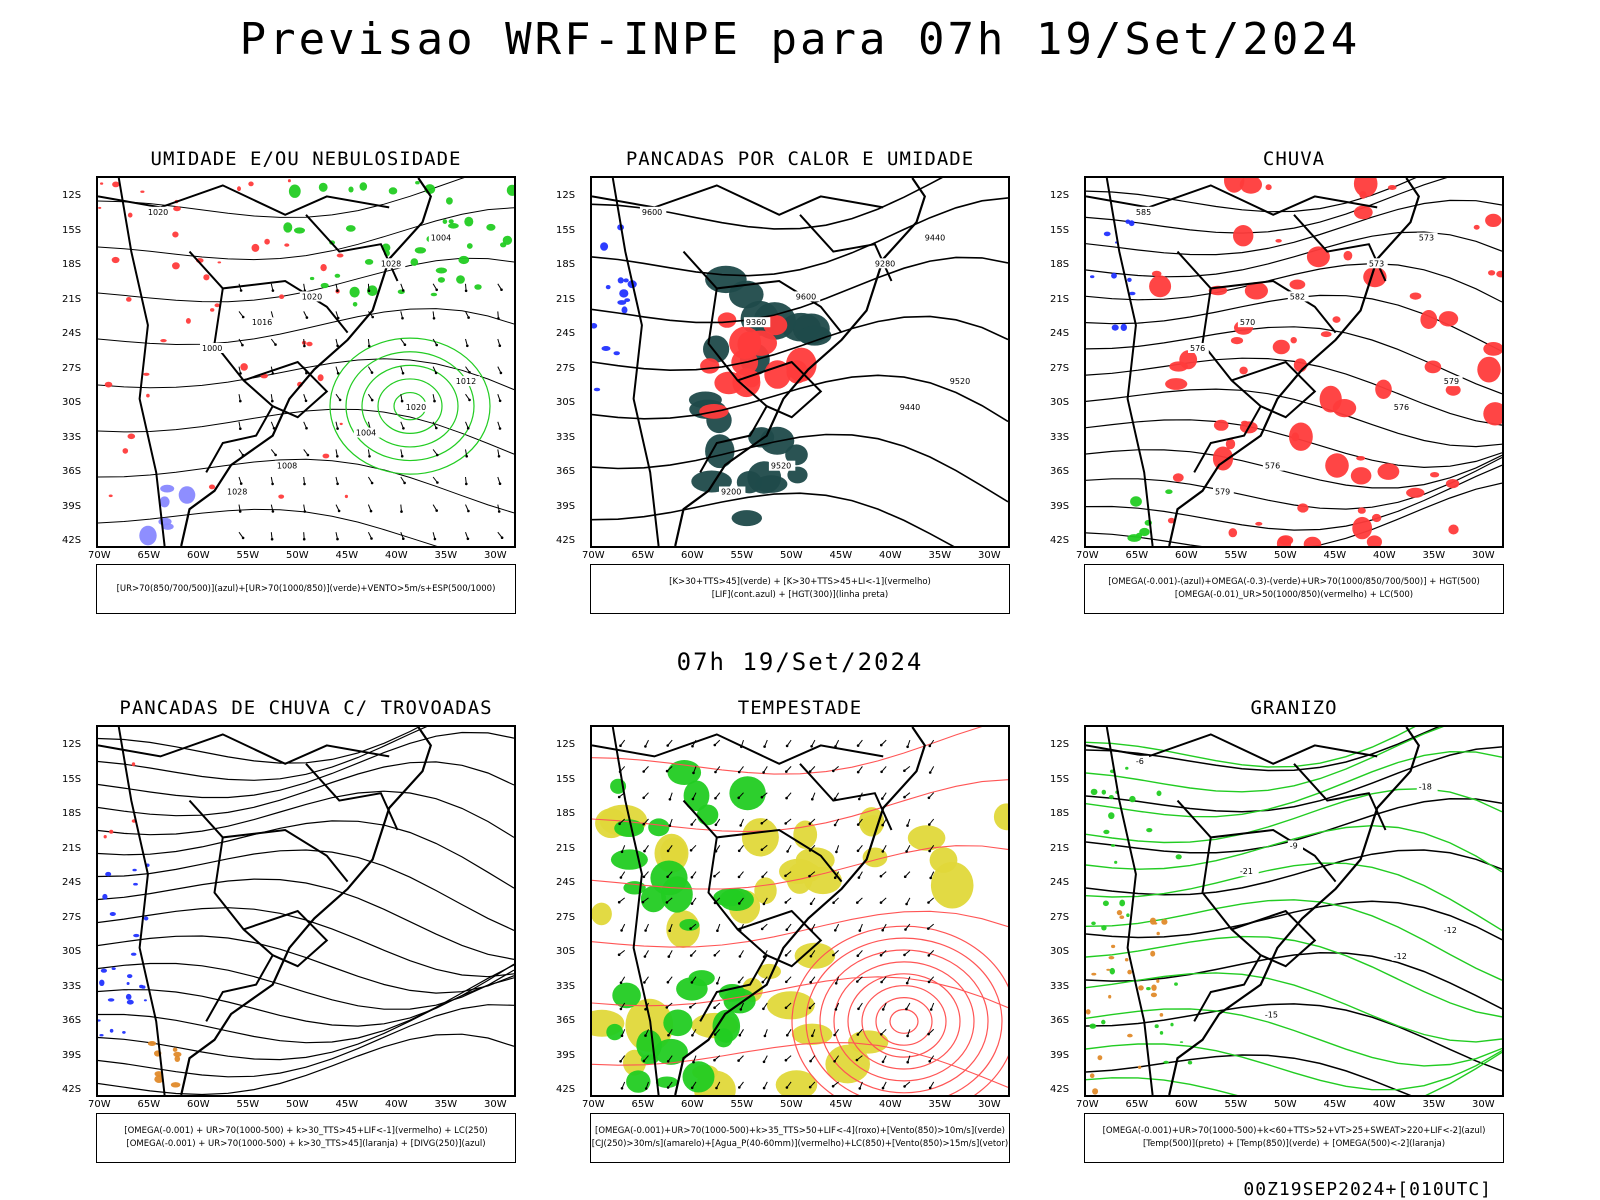  I want to click on panel-title: GRANIZO, so click(1294, 708).